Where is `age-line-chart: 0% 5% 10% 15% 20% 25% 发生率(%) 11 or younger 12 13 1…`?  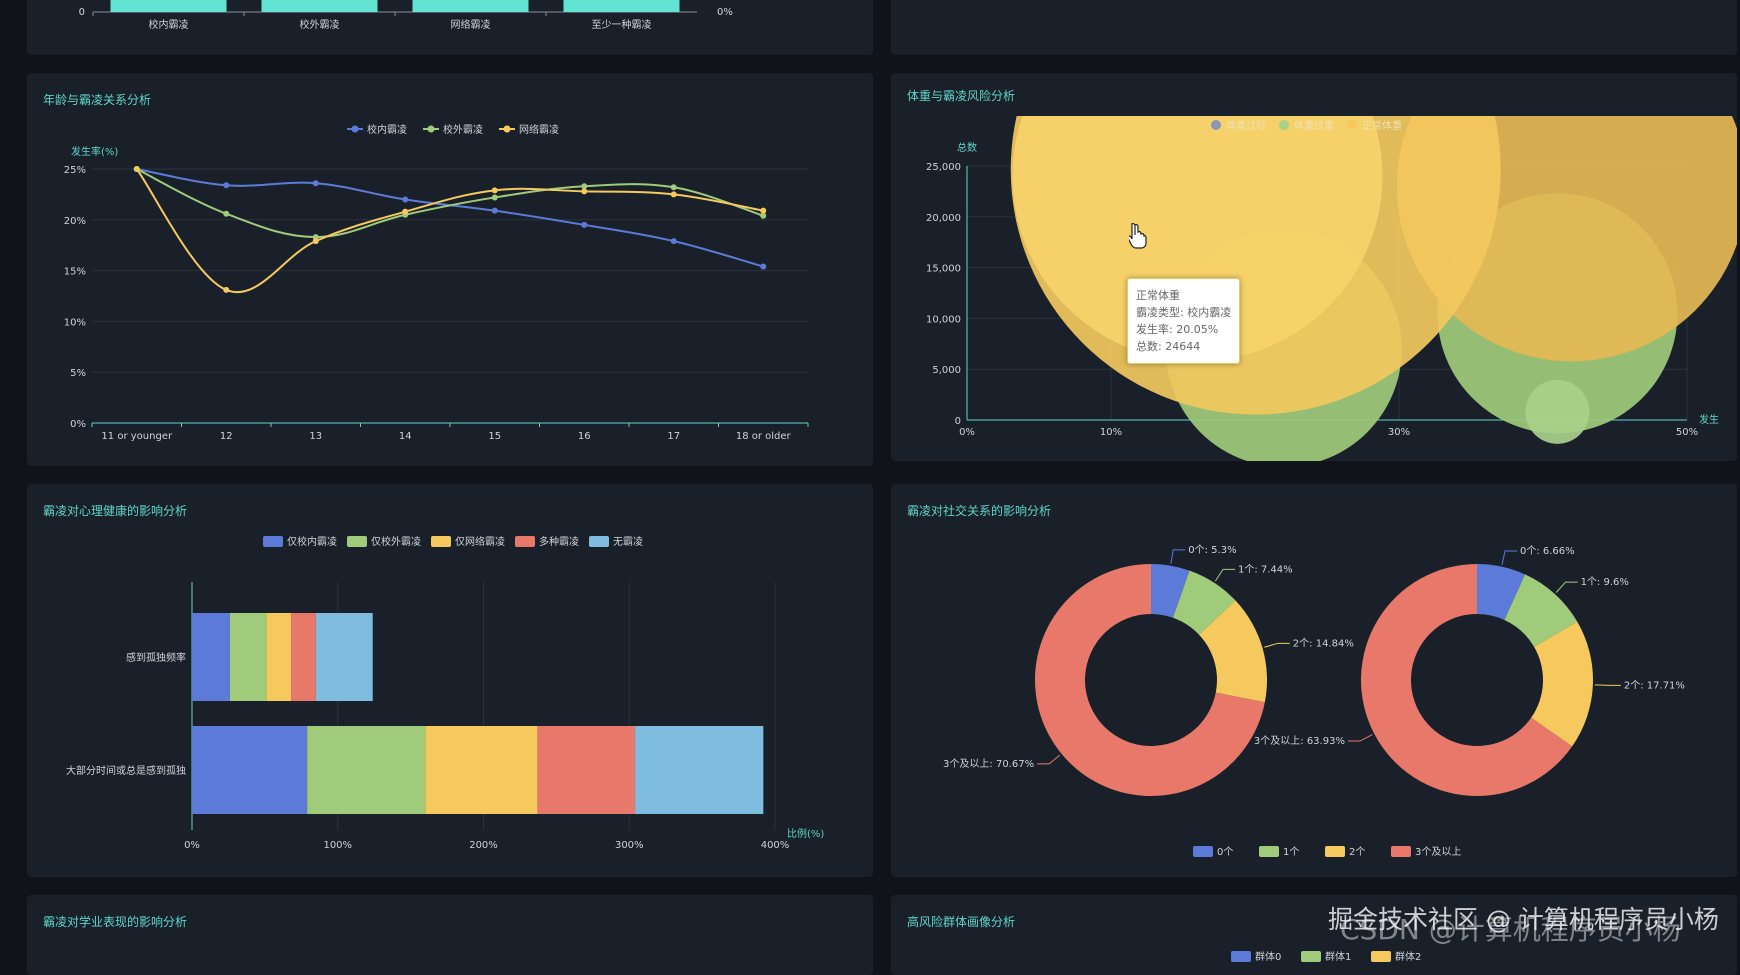 age-line-chart: 0% 5% 10% 15% 20% 25% 发生率(%) 11 or younger 12 13 1… is located at coordinates (436, 282).